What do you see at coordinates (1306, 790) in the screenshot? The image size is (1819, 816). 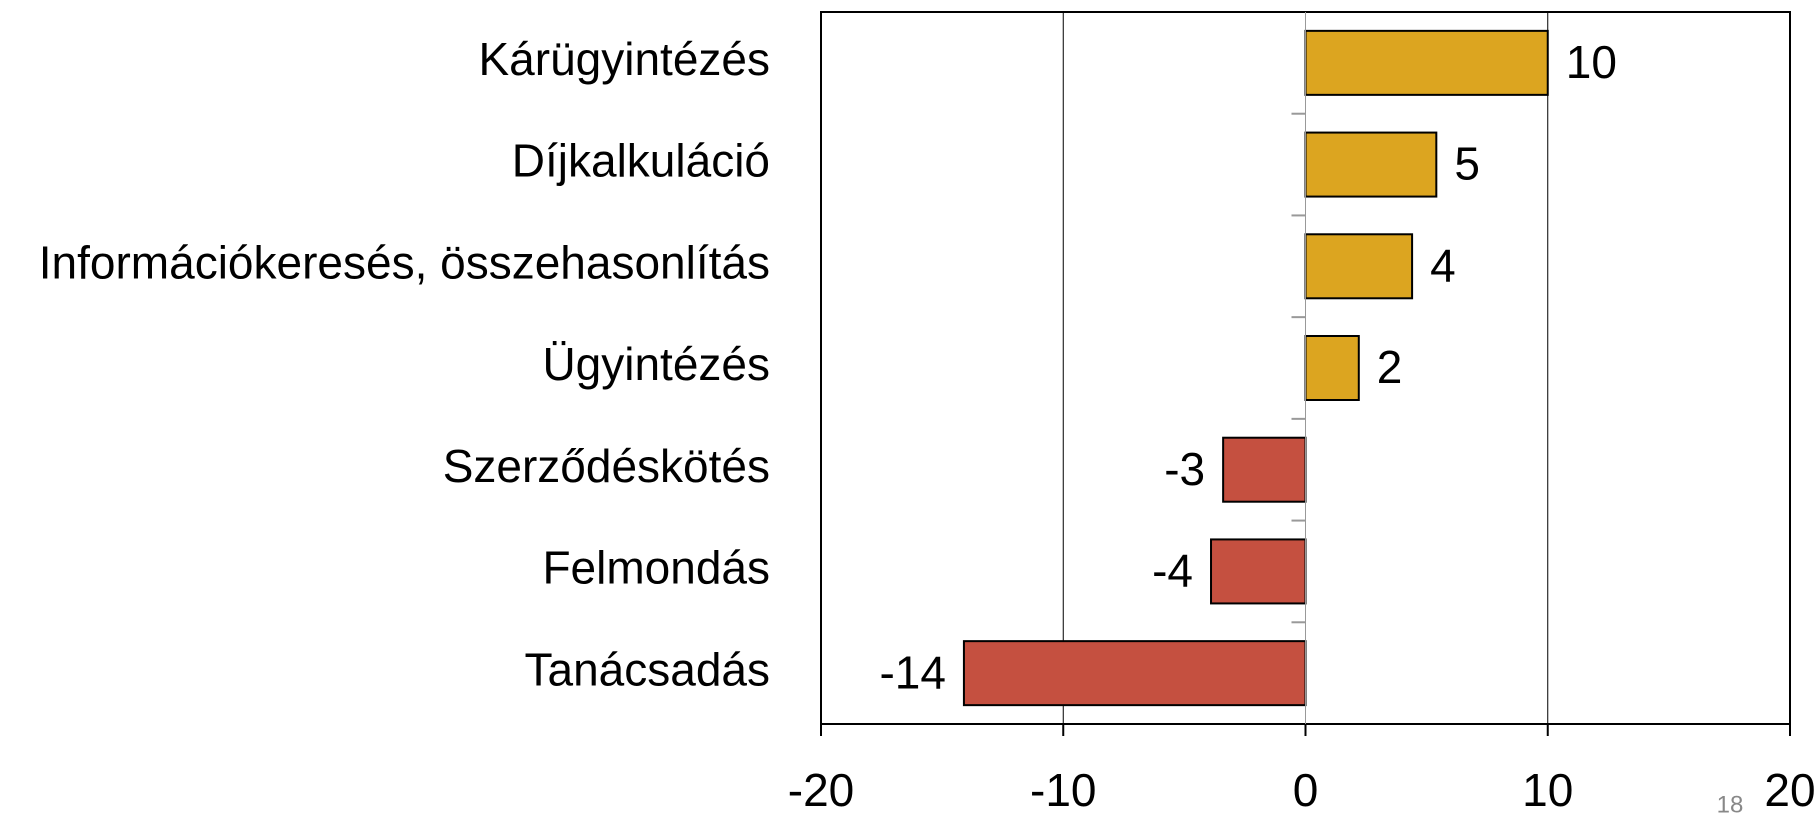 I see `x-tick-label: 0` at bounding box center [1306, 790].